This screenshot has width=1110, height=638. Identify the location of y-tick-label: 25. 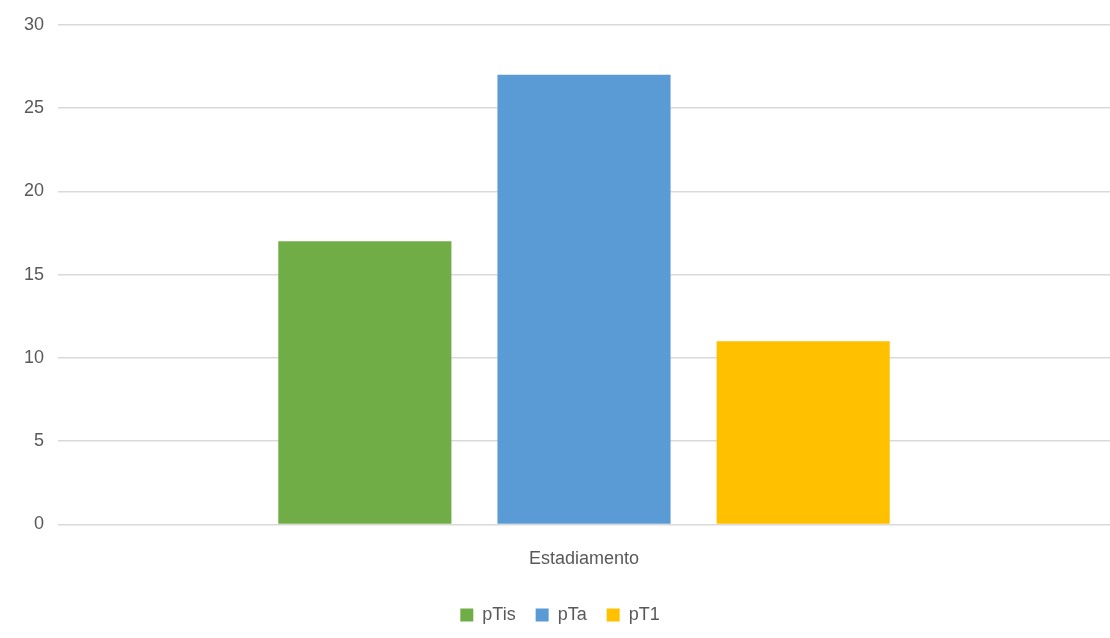
(34, 107).